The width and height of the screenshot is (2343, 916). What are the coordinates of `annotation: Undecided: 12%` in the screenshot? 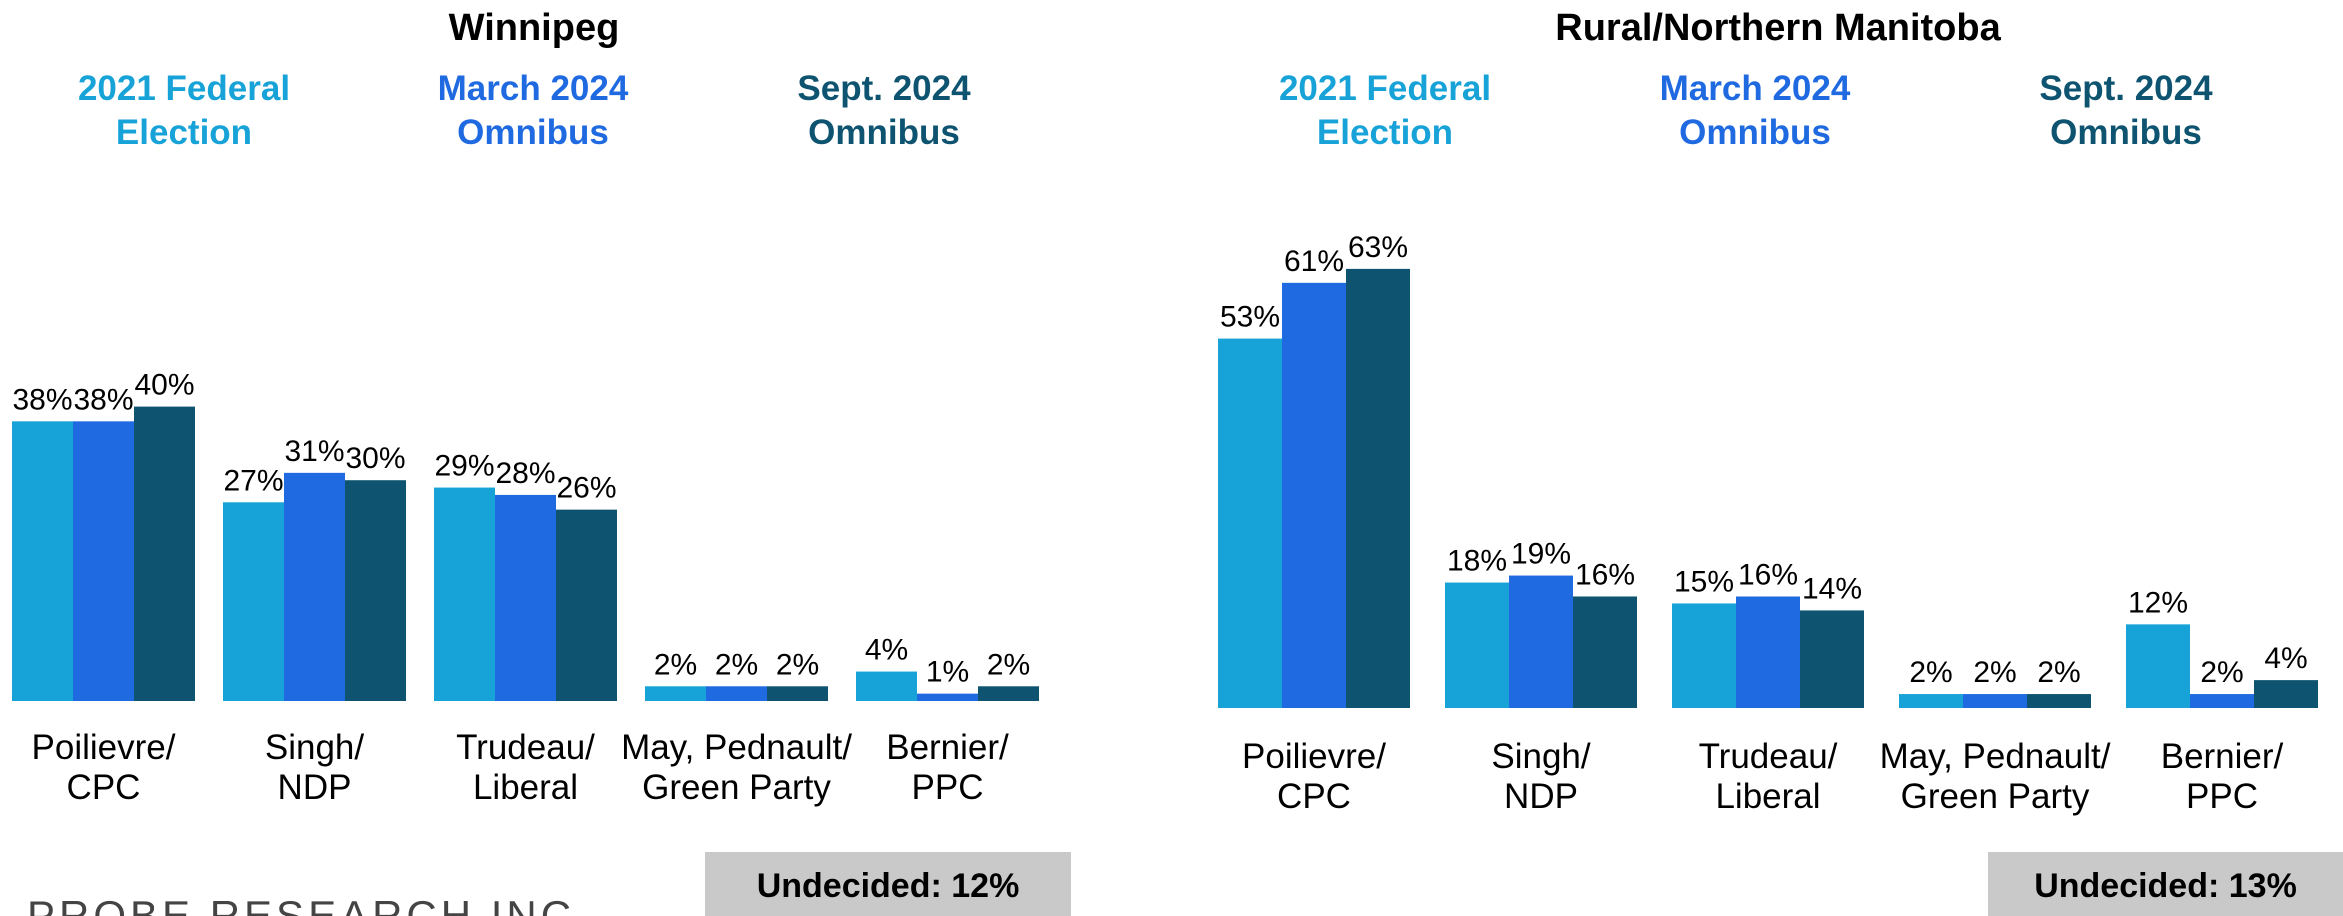 It's located at (888, 886).